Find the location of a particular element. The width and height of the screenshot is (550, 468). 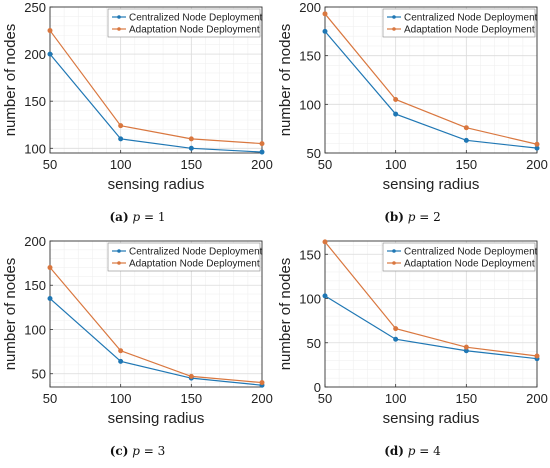

caption-b: (b) p = 2 is located at coordinates (412, 217).